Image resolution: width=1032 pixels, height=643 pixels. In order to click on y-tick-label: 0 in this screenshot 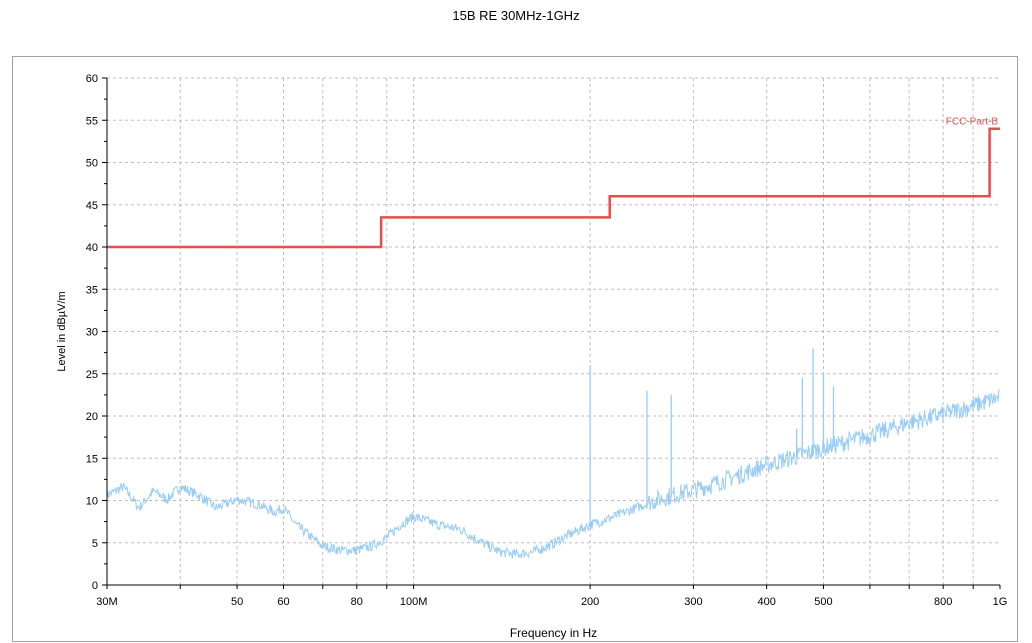, I will do `click(95, 586)`.